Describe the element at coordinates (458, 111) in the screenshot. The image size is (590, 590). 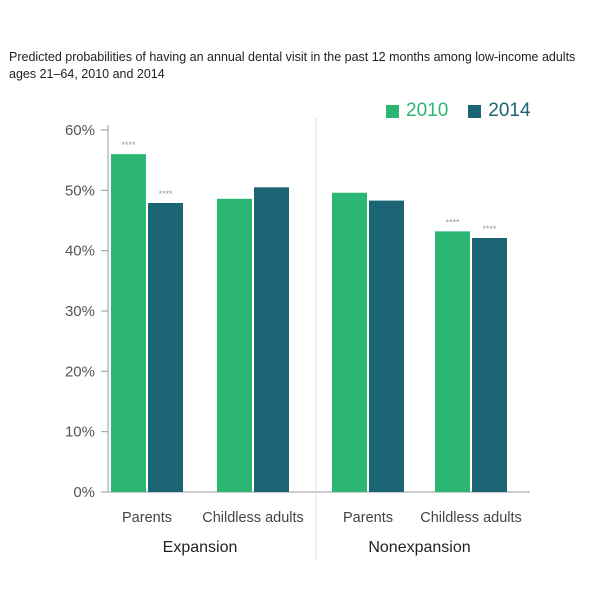
I see `legend: 2010 2014` at that location.